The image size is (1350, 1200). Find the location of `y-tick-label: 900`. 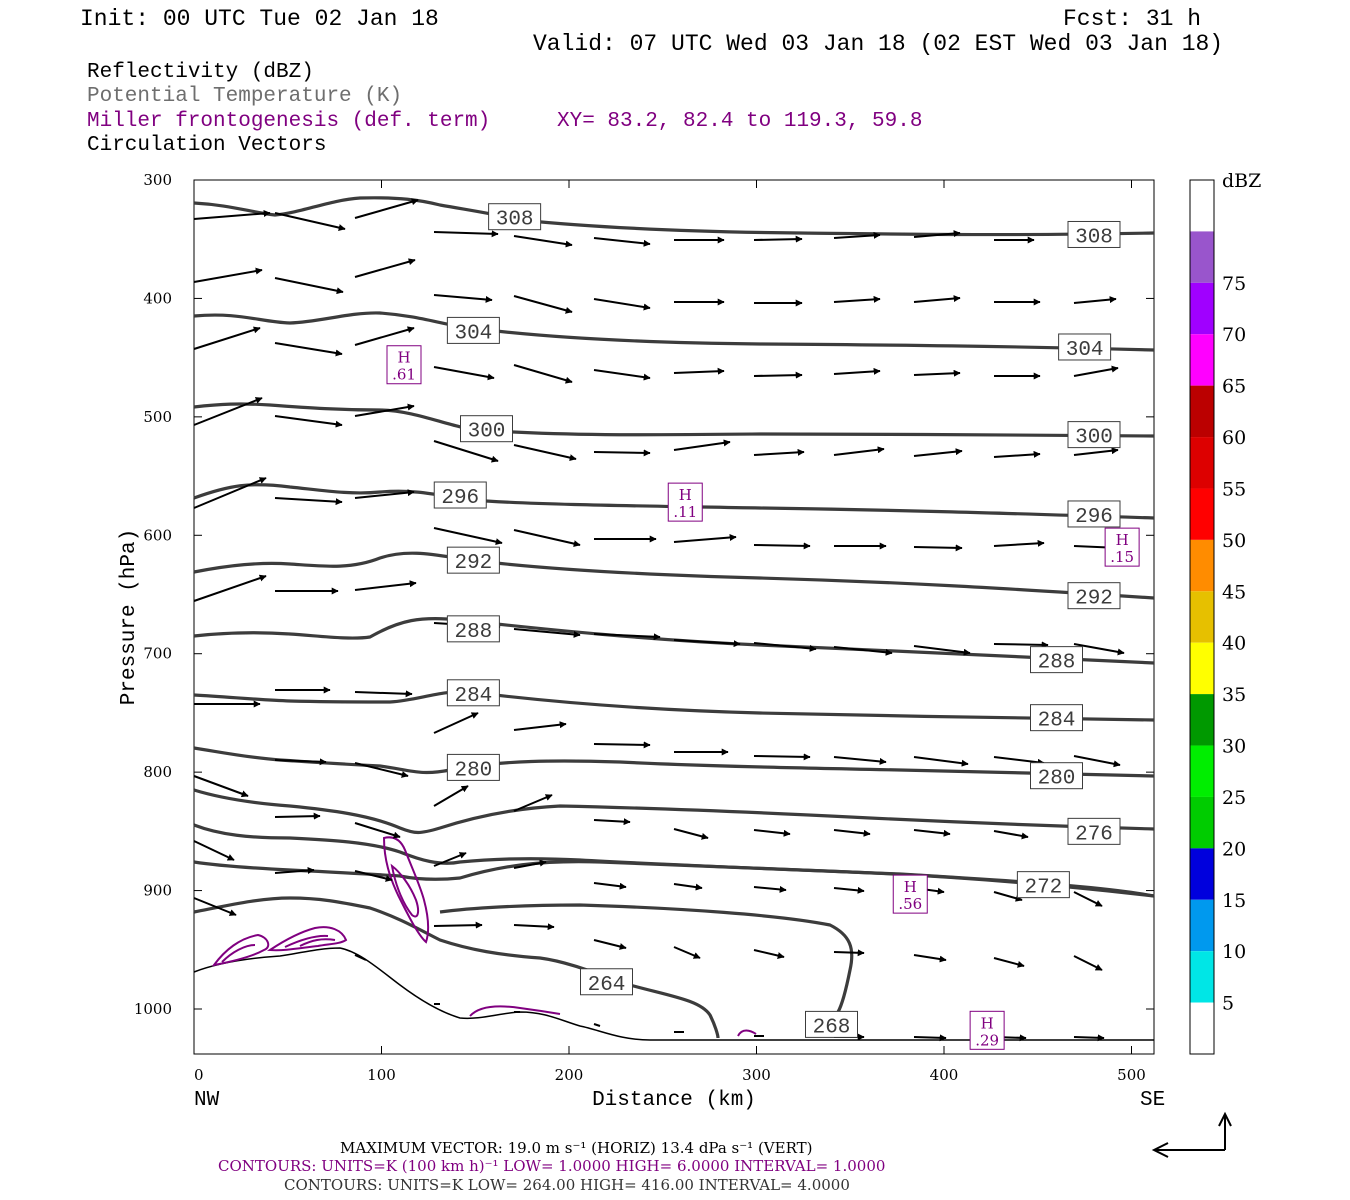

y-tick-label: 900 is located at coordinates (157, 891).